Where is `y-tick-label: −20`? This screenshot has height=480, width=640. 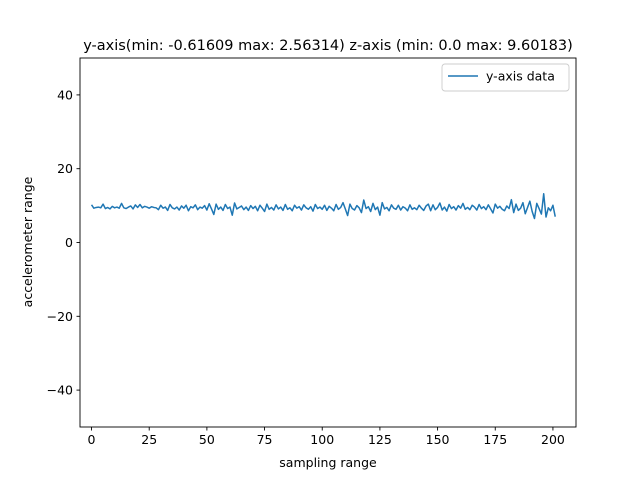 y-tick-label: −20 is located at coordinates (60, 316).